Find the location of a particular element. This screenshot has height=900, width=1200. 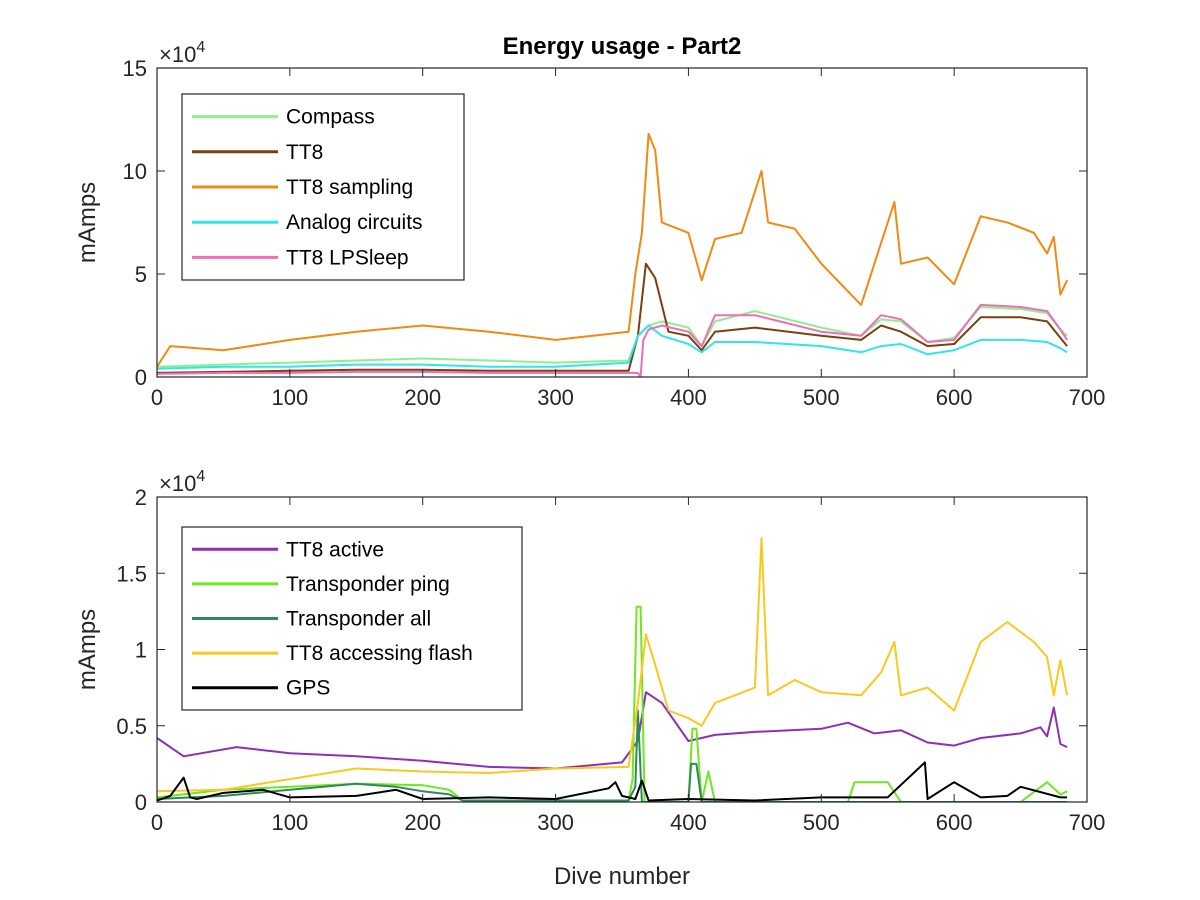

legend-entry: Transponder ping is located at coordinates (368, 584).